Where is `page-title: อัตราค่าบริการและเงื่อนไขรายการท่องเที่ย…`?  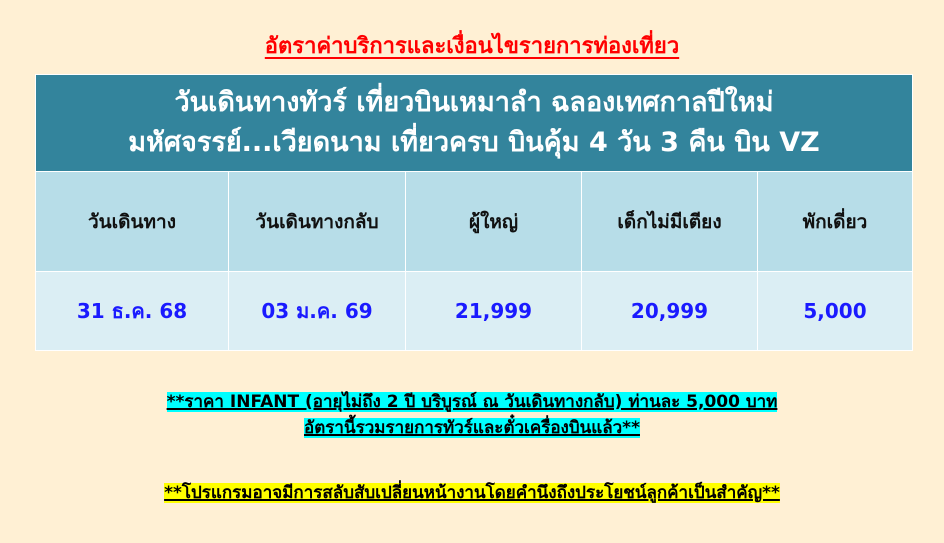
page-title: อัตราค่าบริการและเงื่อนไขรายการท่องเที่ย… is located at coordinates (472, 46).